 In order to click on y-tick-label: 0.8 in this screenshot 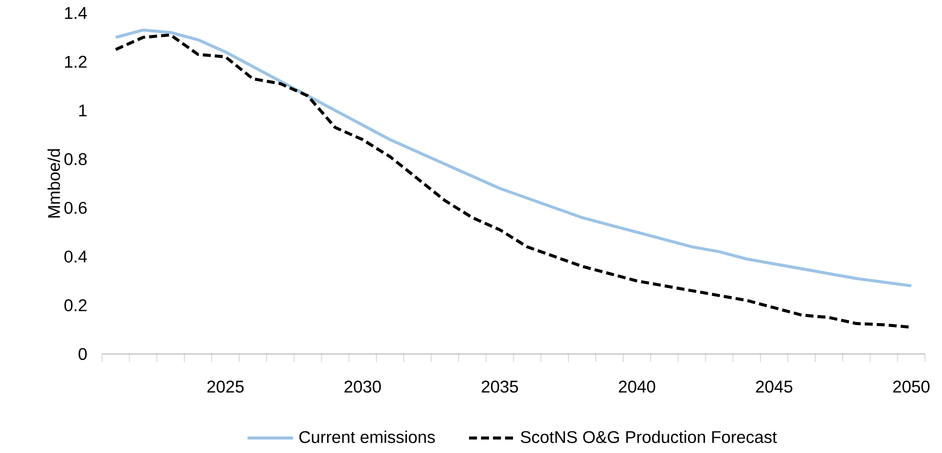, I will do `click(75, 158)`.